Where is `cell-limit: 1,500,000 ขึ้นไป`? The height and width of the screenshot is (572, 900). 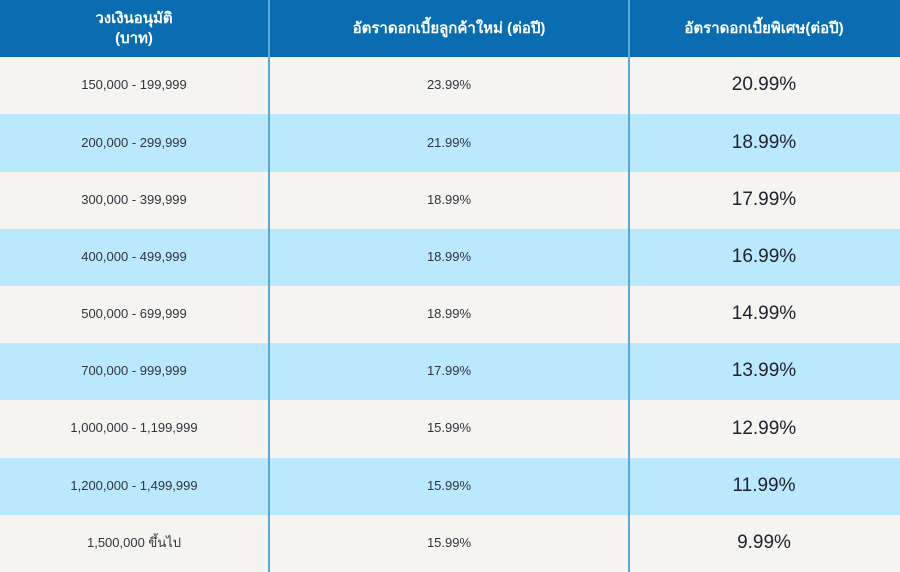
cell-limit: 1,500,000 ขึ้นไป is located at coordinates (135, 543).